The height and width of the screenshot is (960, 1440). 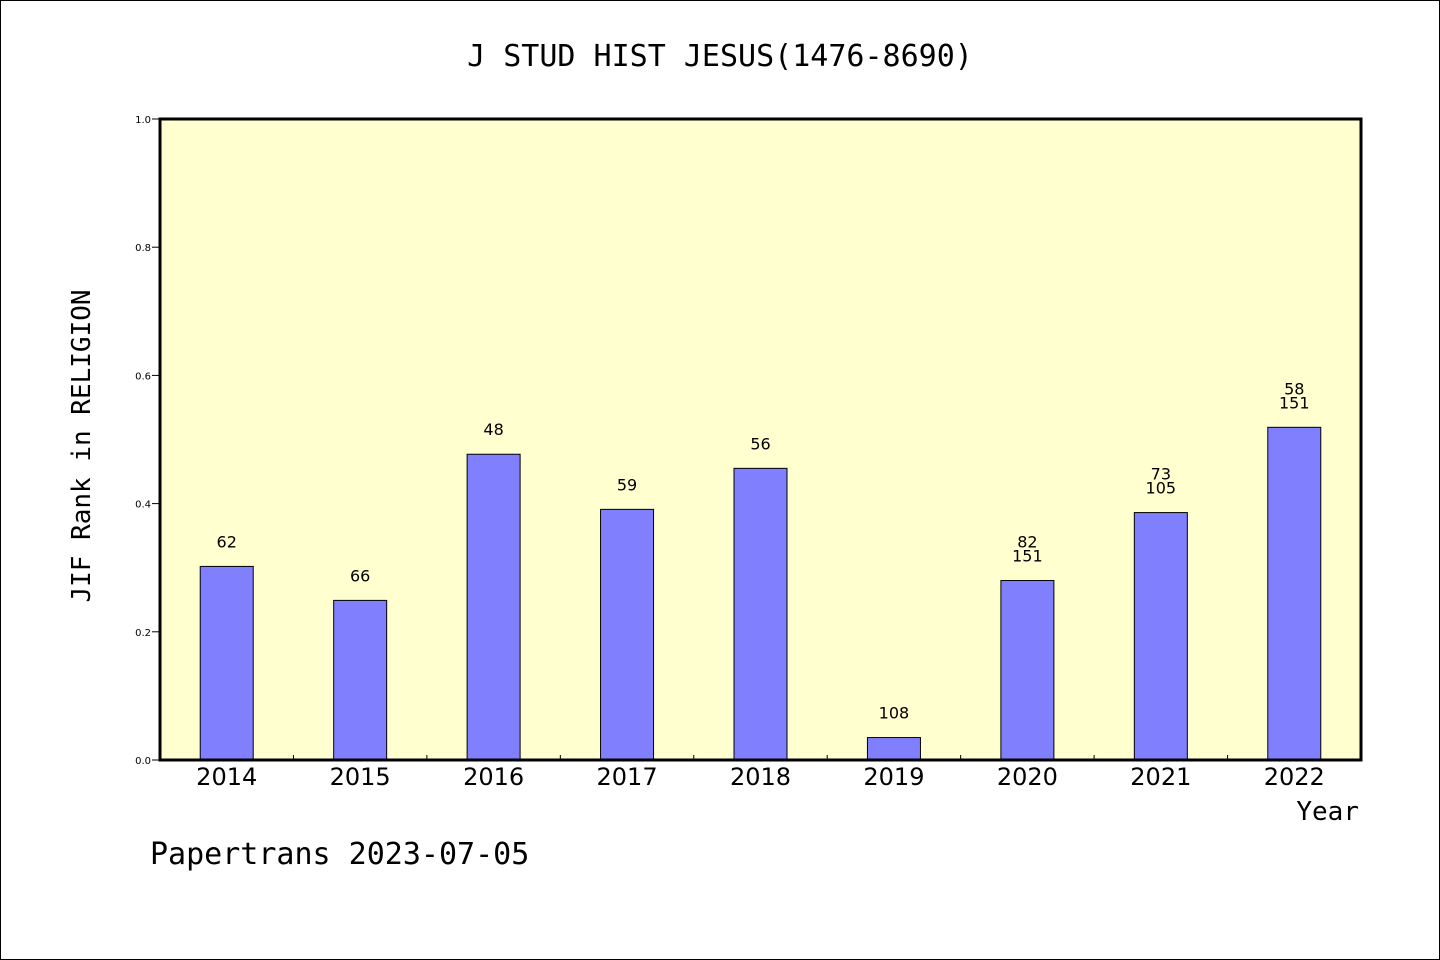 I want to click on bar-data-label: 58, so click(x=1294, y=388).